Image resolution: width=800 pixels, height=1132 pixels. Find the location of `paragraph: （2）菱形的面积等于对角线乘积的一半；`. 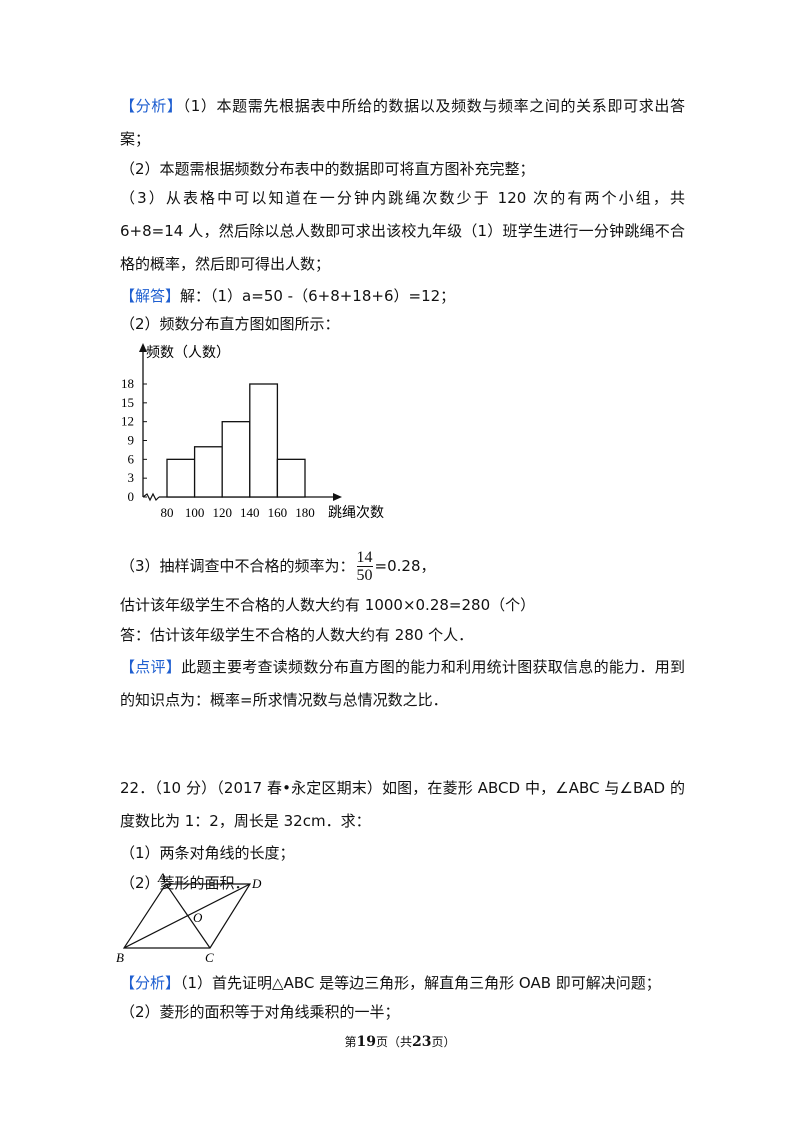

paragraph: （2）菱形的面积等于对角线乘积的一半； is located at coordinates (402, 1012).